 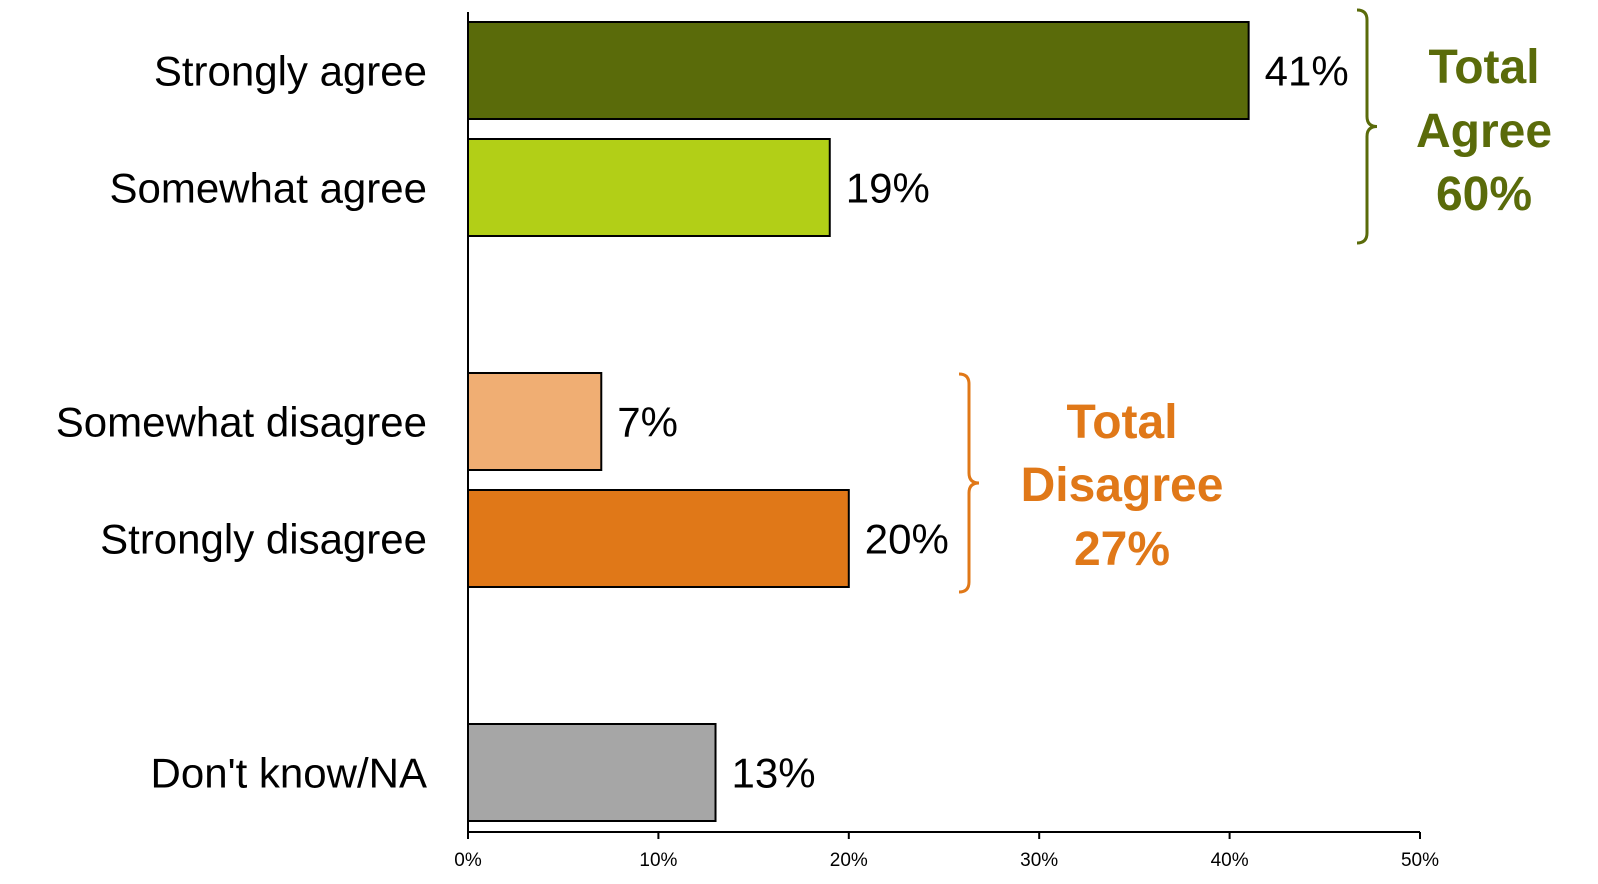 What do you see at coordinates (888, 188) in the screenshot?
I see `value-label-somewhat-agree: 19%` at bounding box center [888, 188].